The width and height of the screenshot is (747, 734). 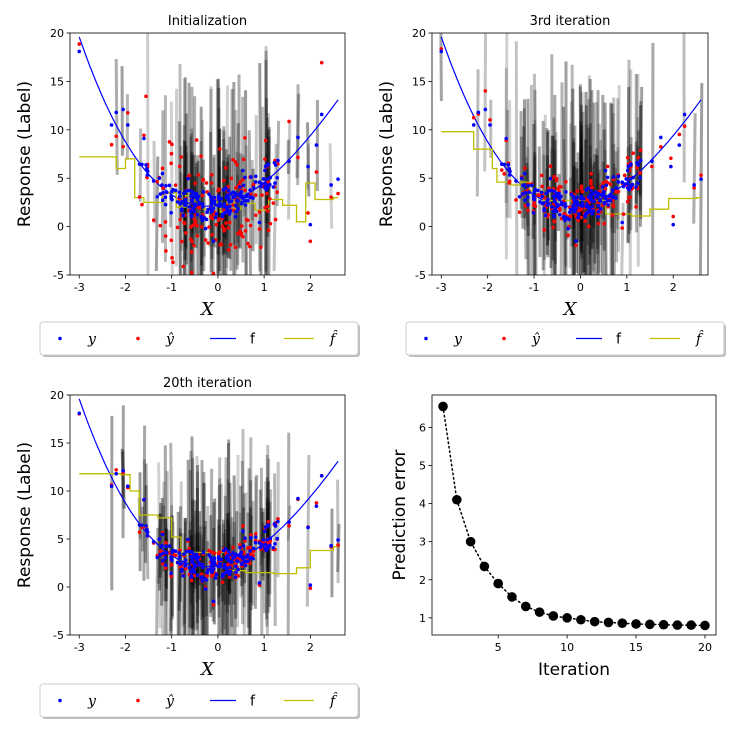 I want to click on x-tick-label: 10, so click(x=567, y=647).